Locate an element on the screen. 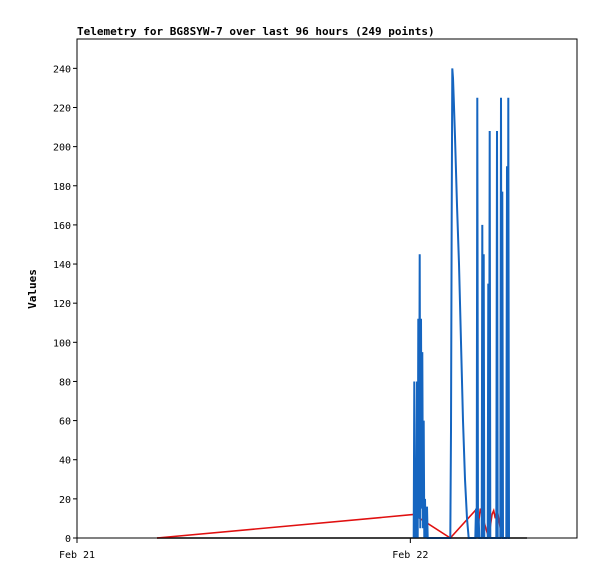 The image size is (597, 579). y-tick-label: 60 is located at coordinates (65, 422).